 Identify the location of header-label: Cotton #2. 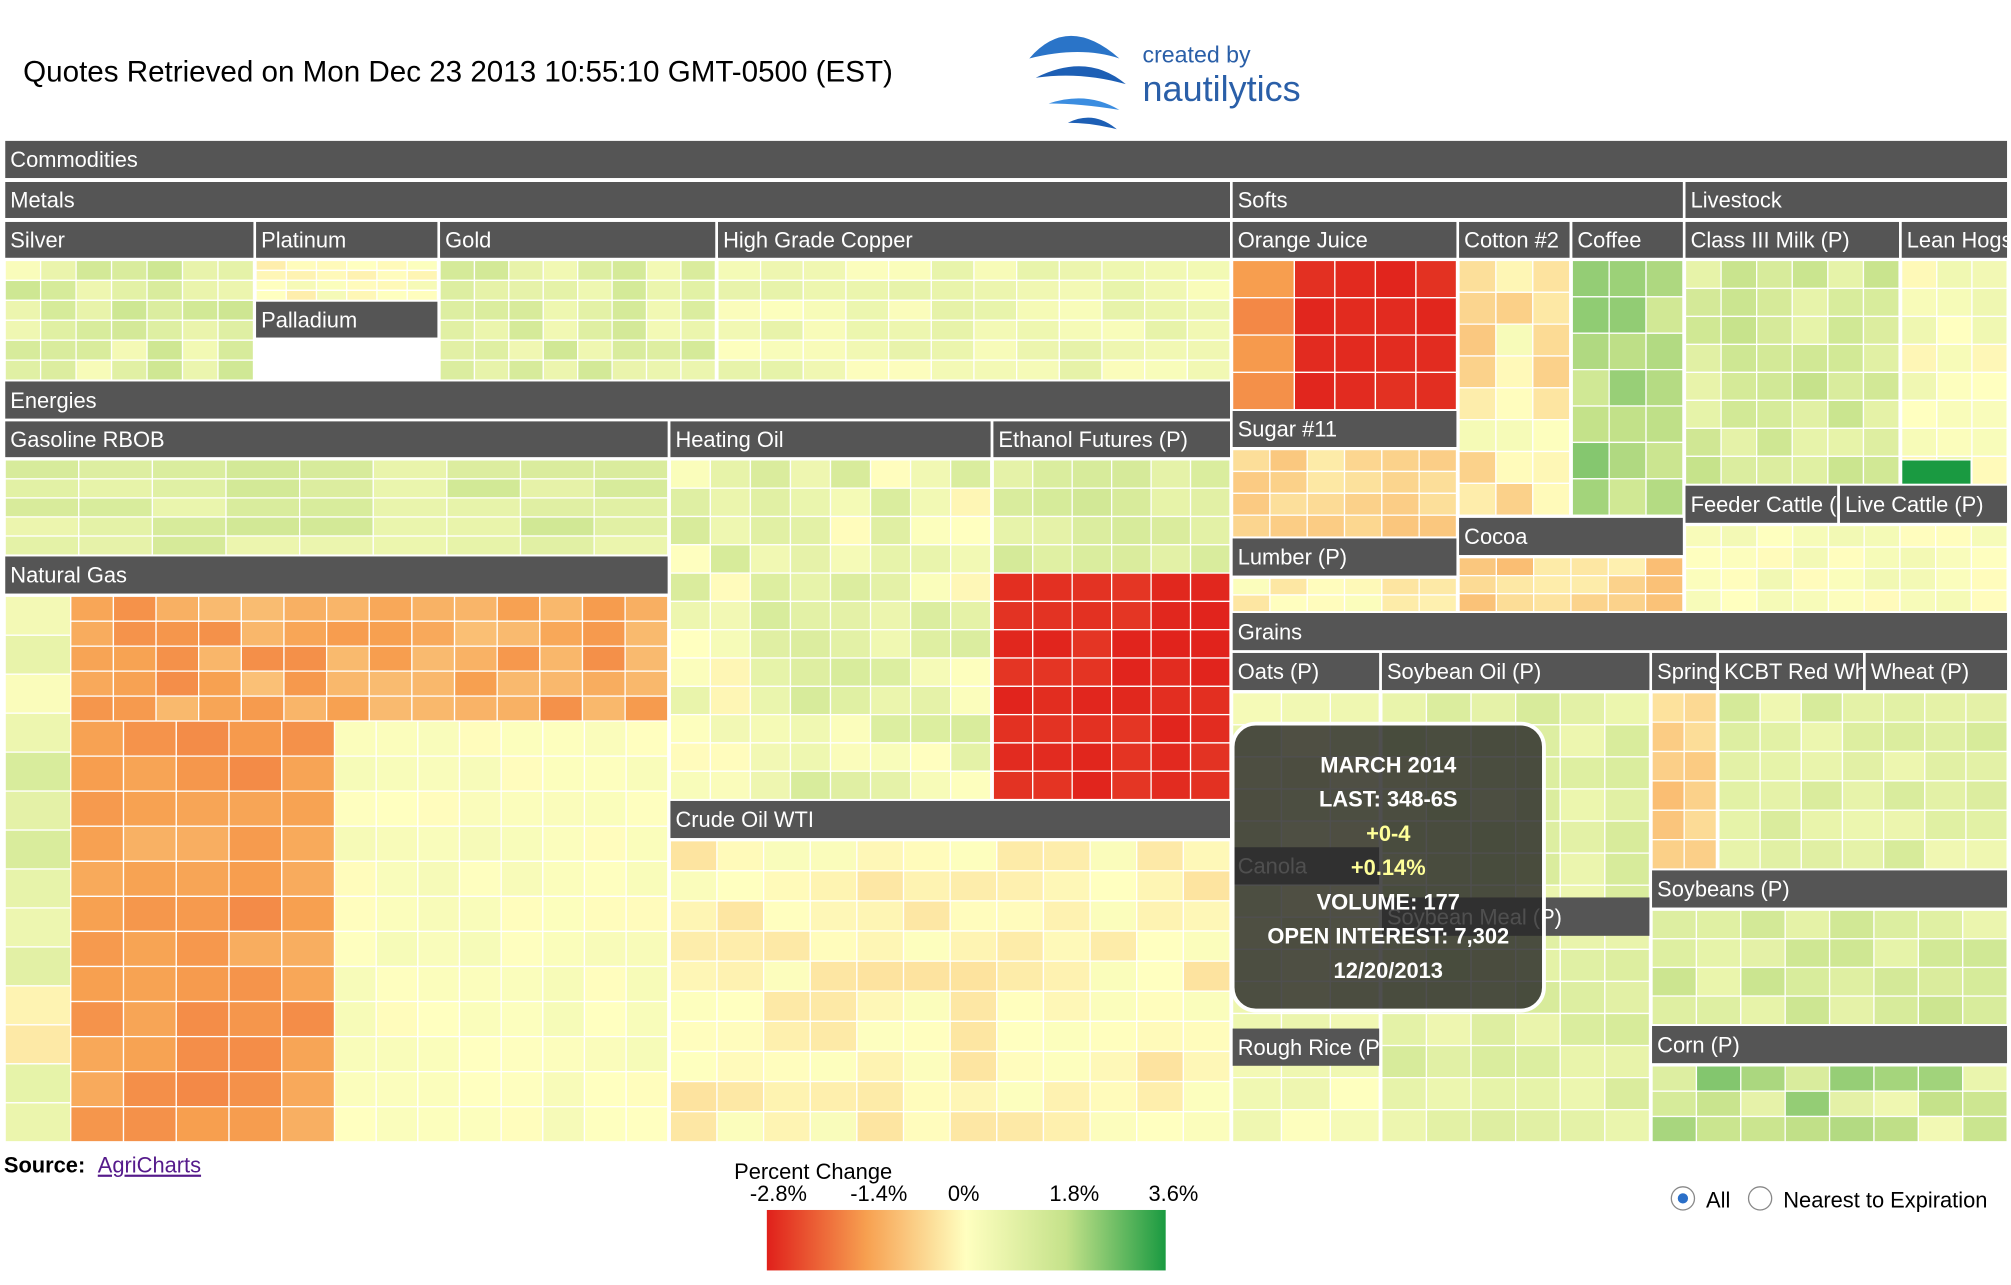
(1511, 240).